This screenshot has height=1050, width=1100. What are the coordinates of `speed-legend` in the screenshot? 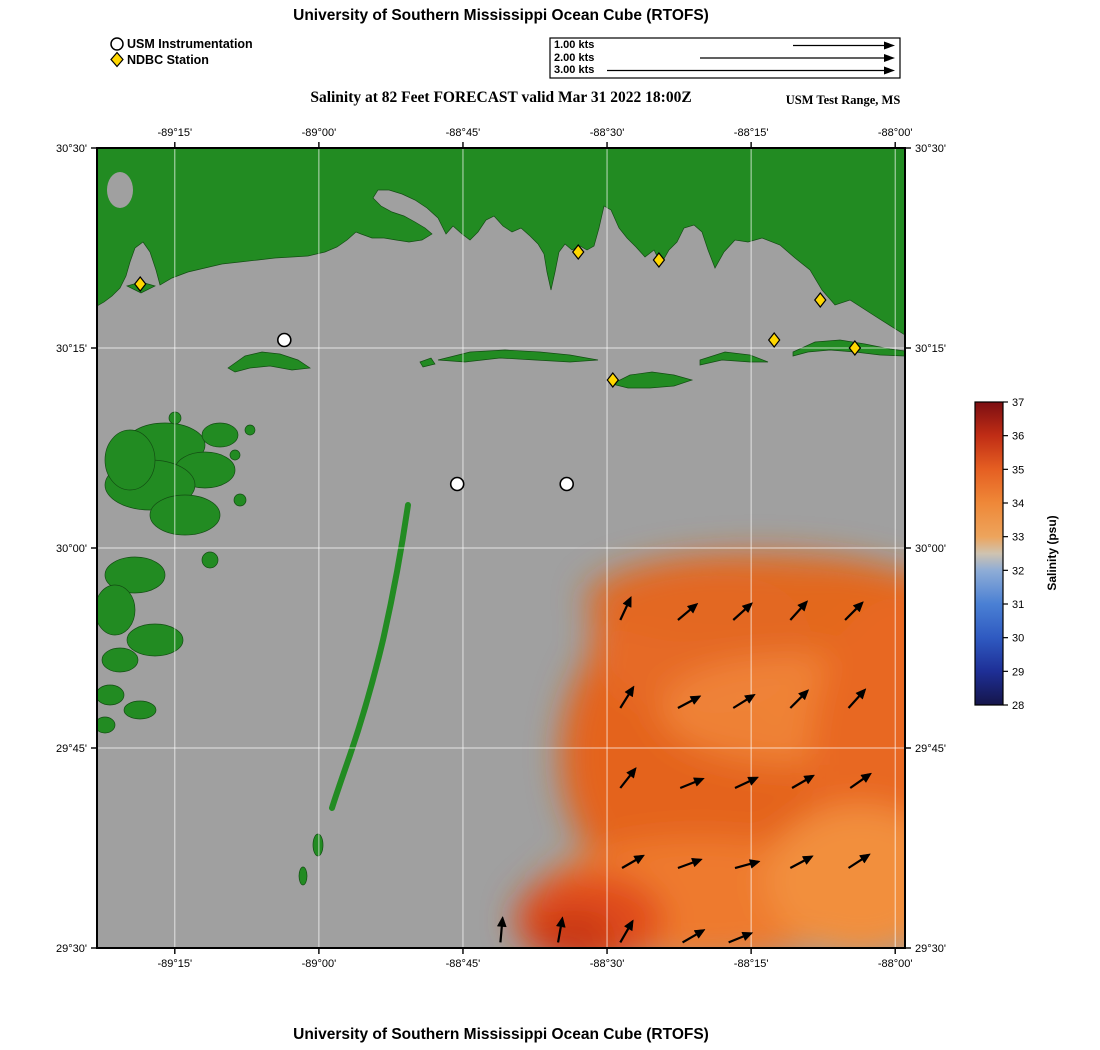 It's located at (725, 58).